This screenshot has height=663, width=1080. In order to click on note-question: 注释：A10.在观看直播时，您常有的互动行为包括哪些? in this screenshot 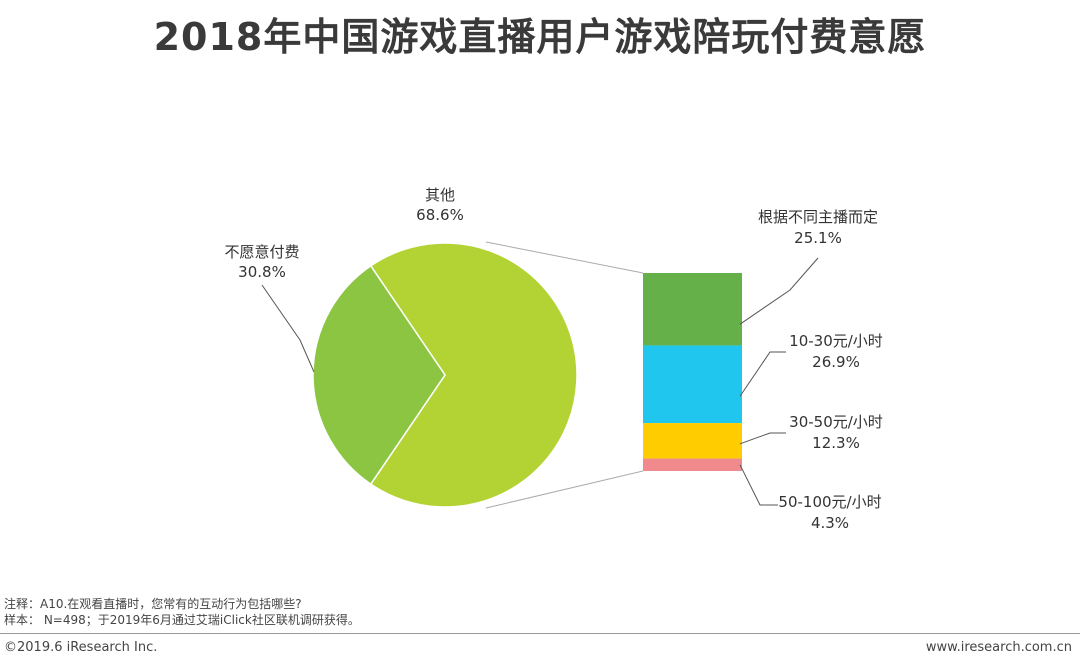, I will do `click(153, 604)`.